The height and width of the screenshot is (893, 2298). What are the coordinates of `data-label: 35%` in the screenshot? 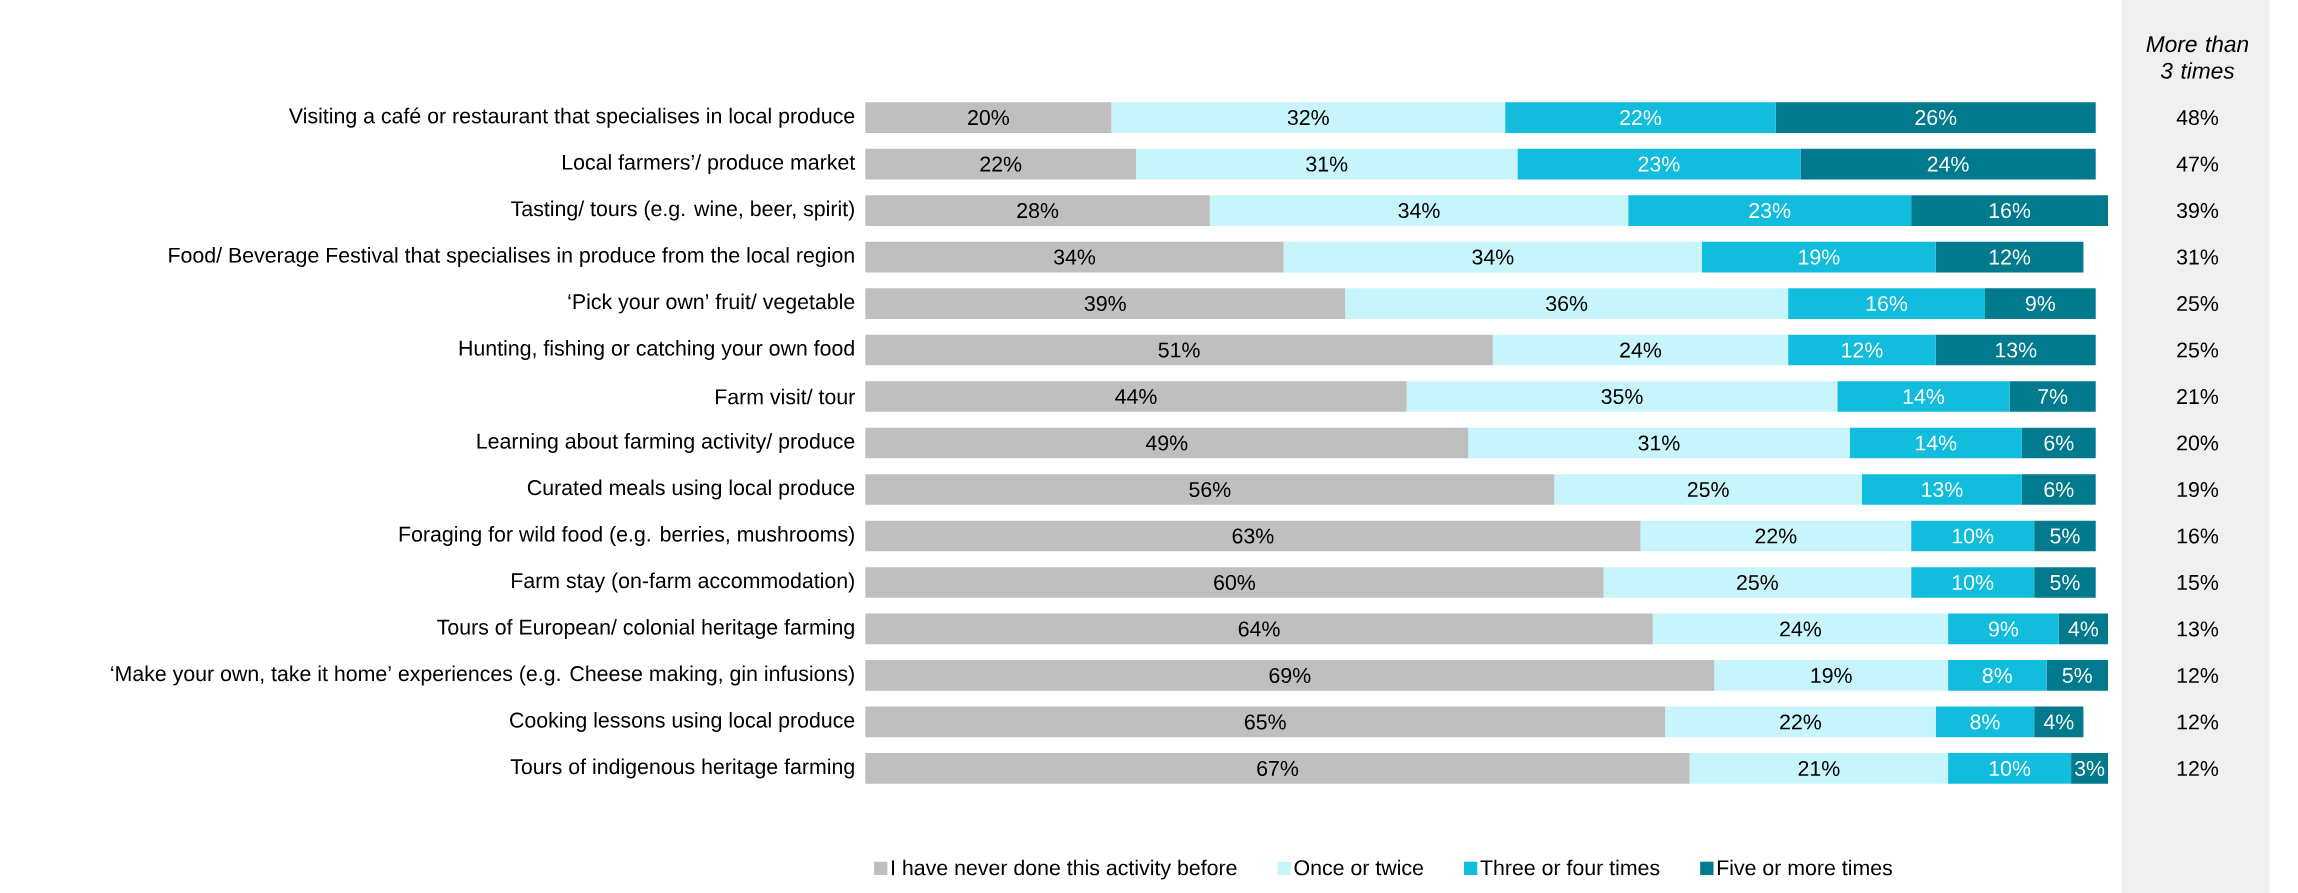 It's located at (1622, 396).